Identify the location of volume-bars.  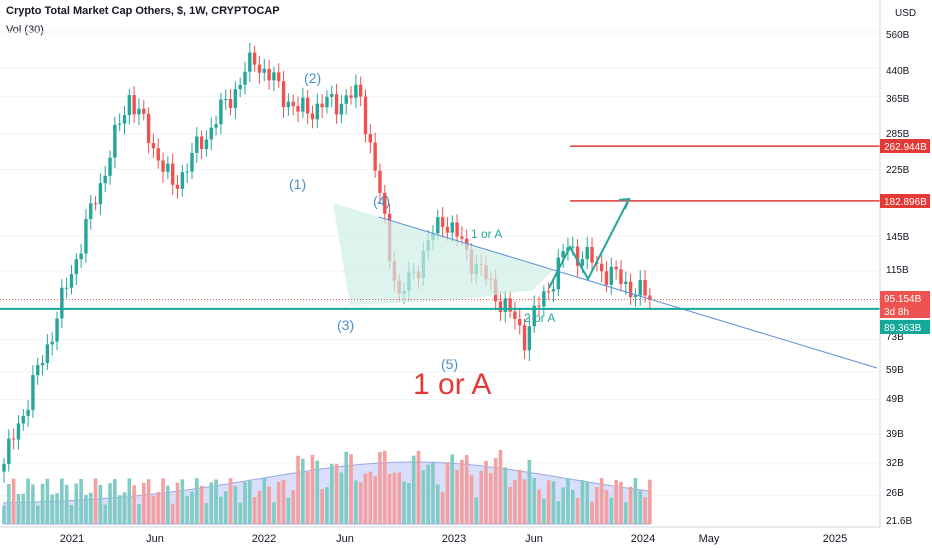
(327, 487).